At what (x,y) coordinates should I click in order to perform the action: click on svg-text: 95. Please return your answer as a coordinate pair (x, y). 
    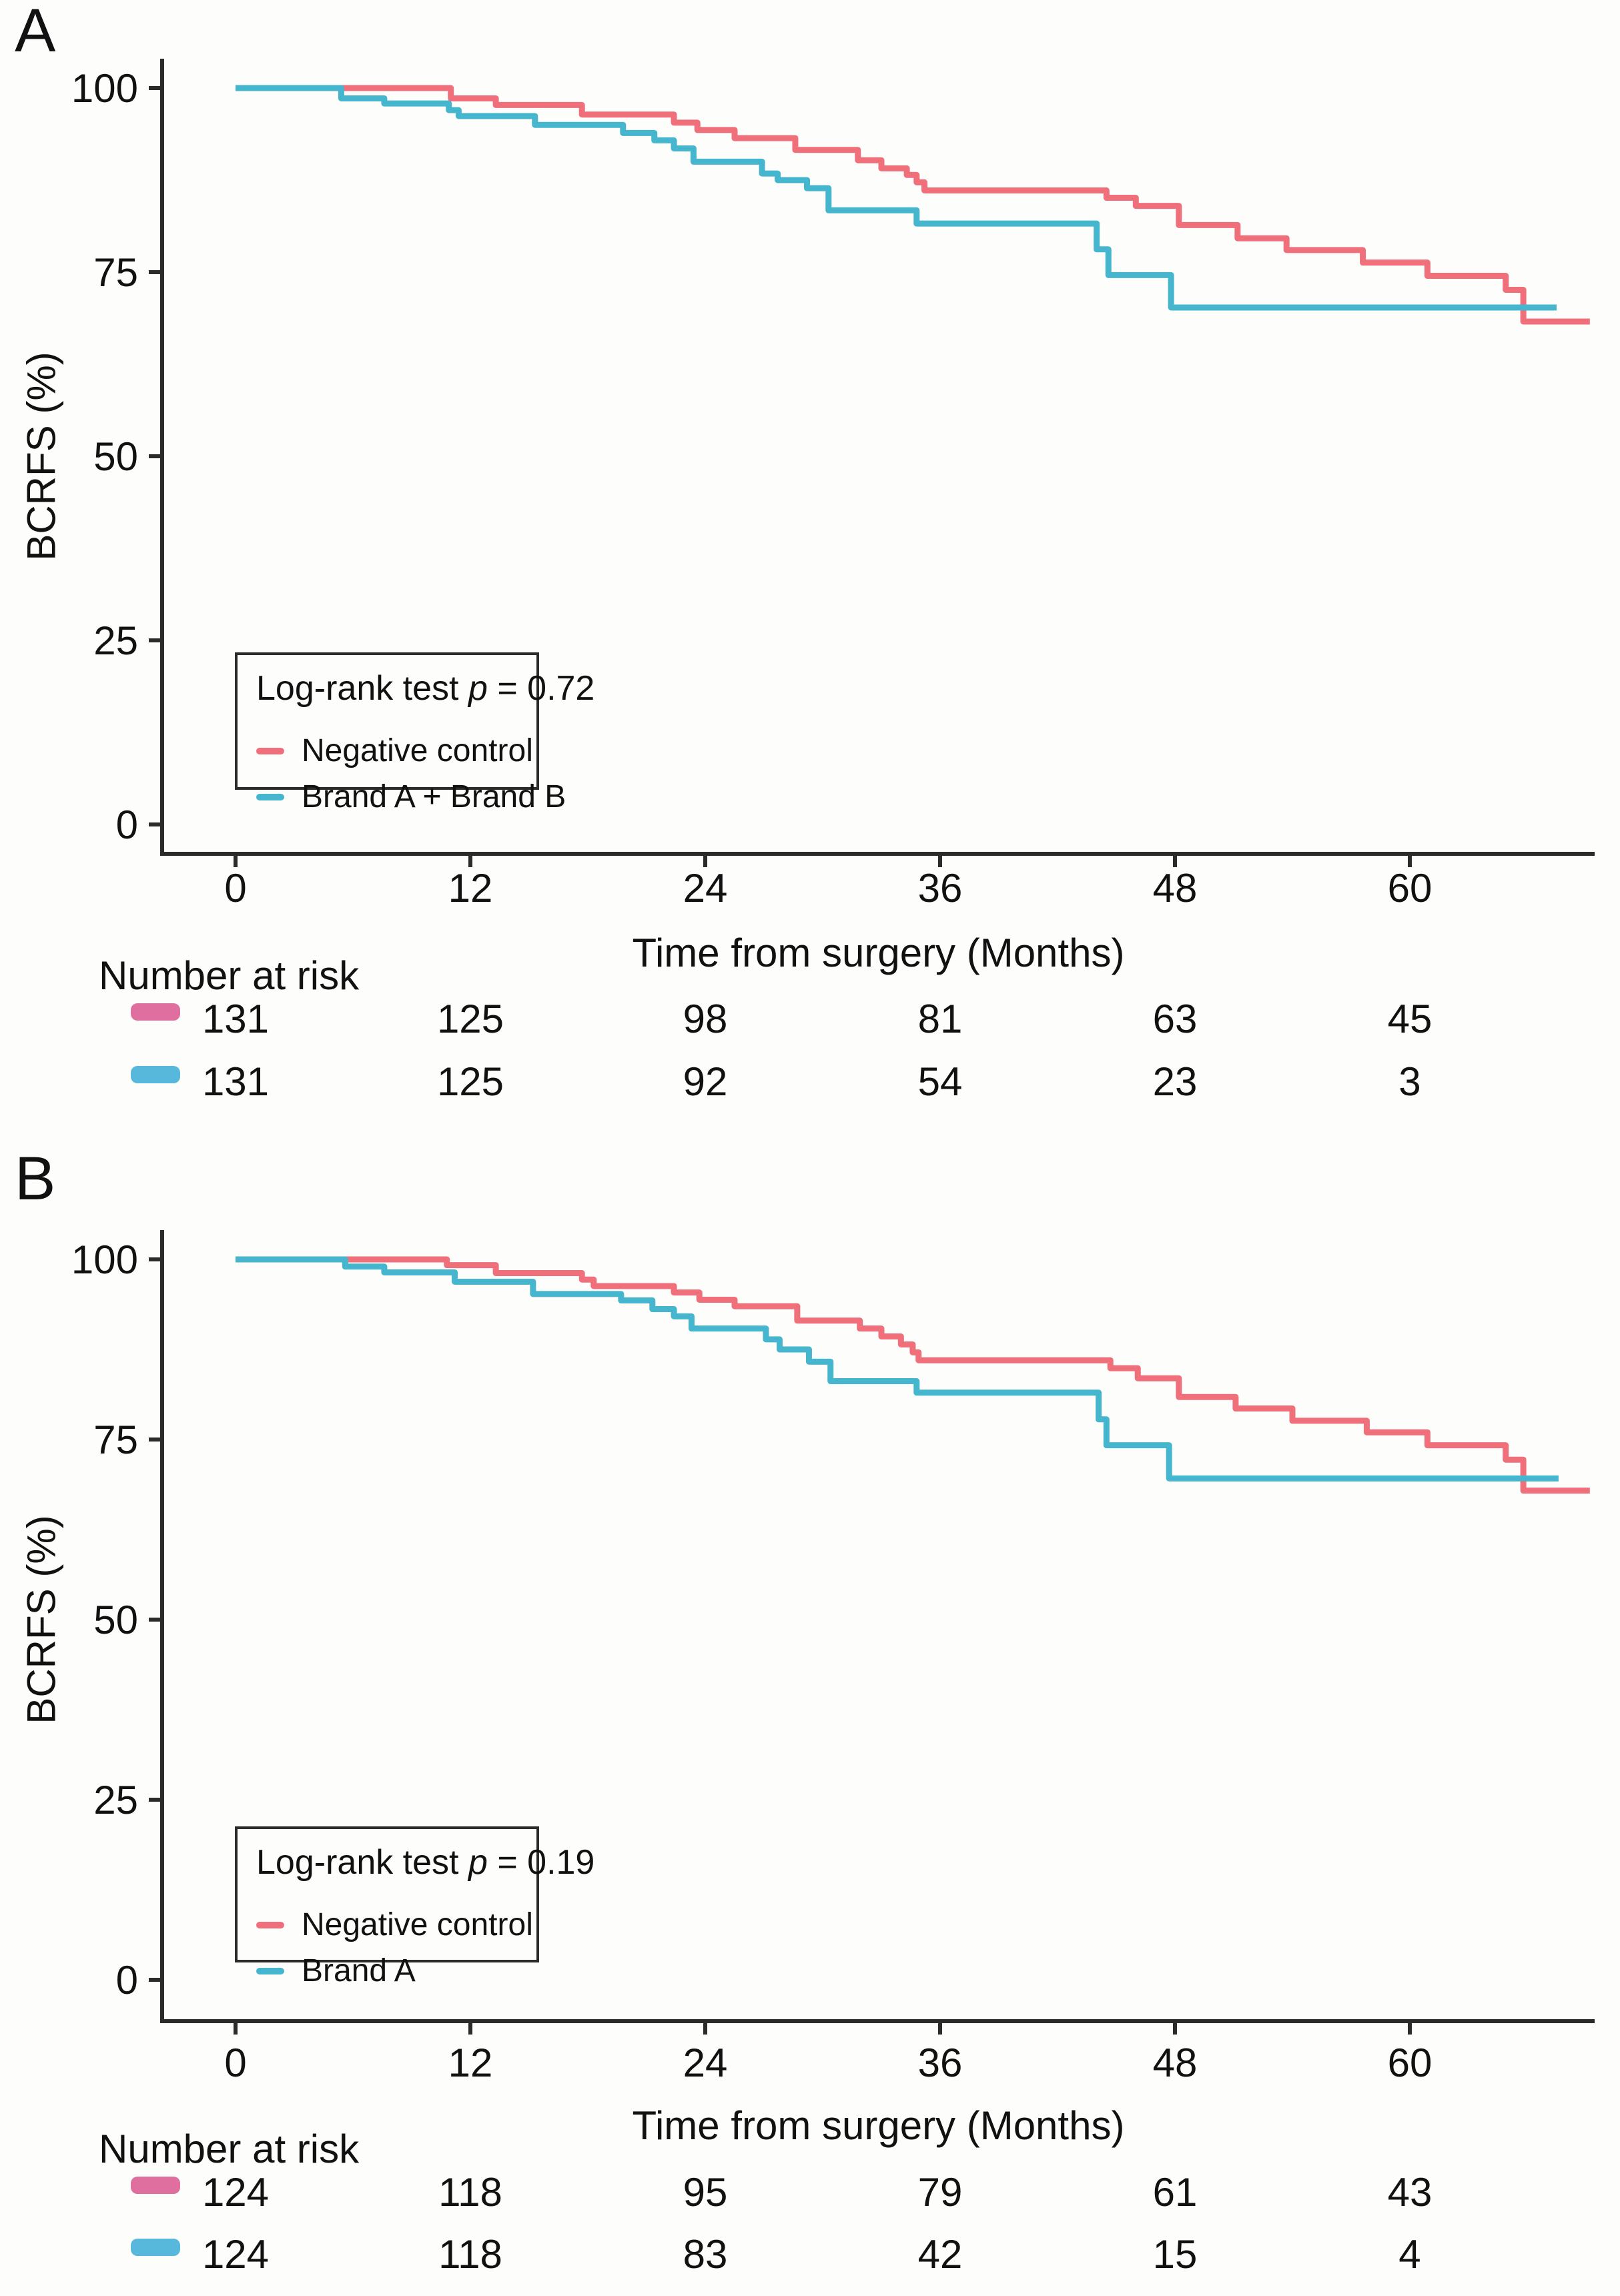
    Looking at the image, I should click on (705, 2192).